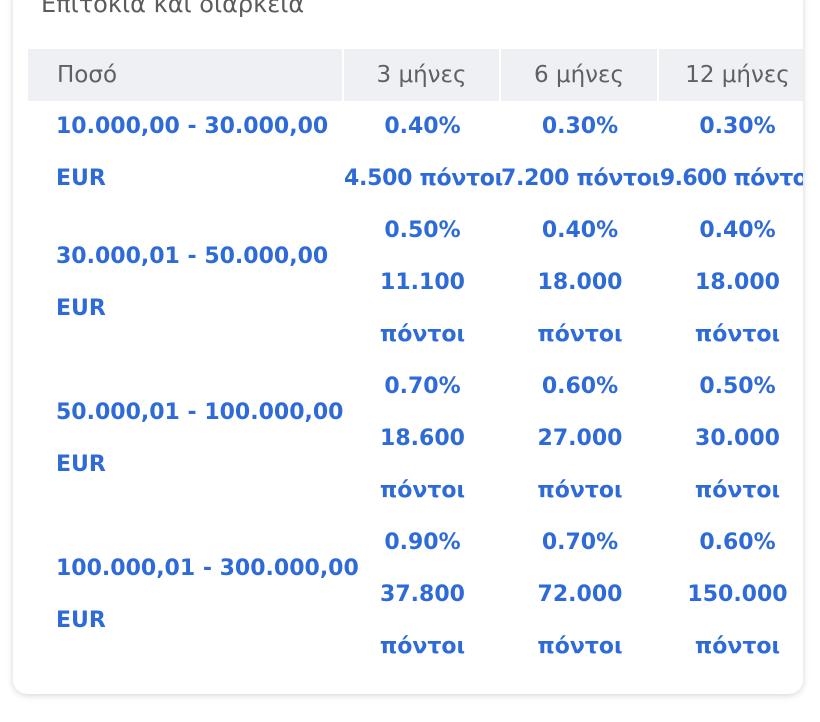 The height and width of the screenshot is (722, 820). What do you see at coordinates (186, 75) in the screenshot?
I see `header-amount: Ποσό` at bounding box center [186, 75].